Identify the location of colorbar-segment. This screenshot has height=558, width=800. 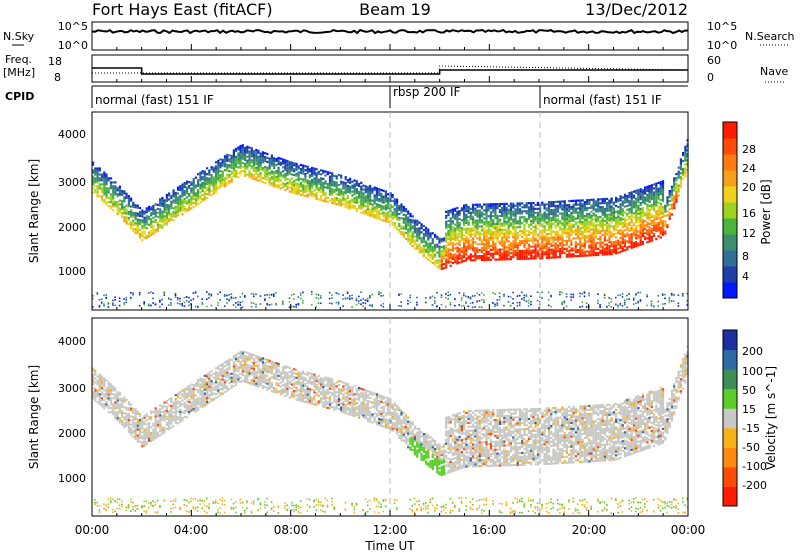
(730, 146).